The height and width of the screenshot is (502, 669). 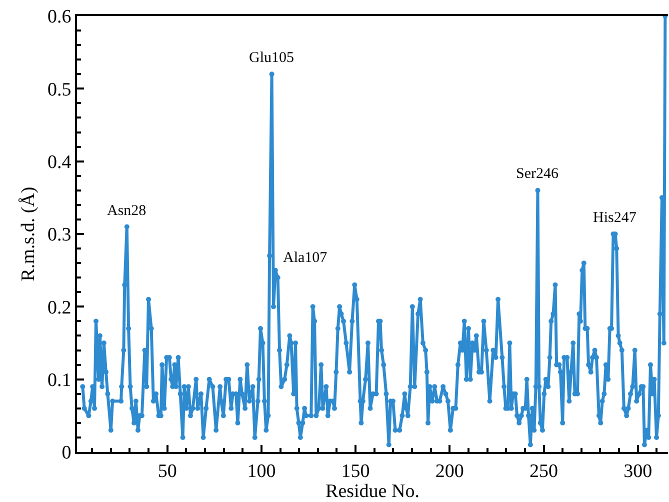 I want to click on x-tick-label: 200, so click(x=449, y=471).